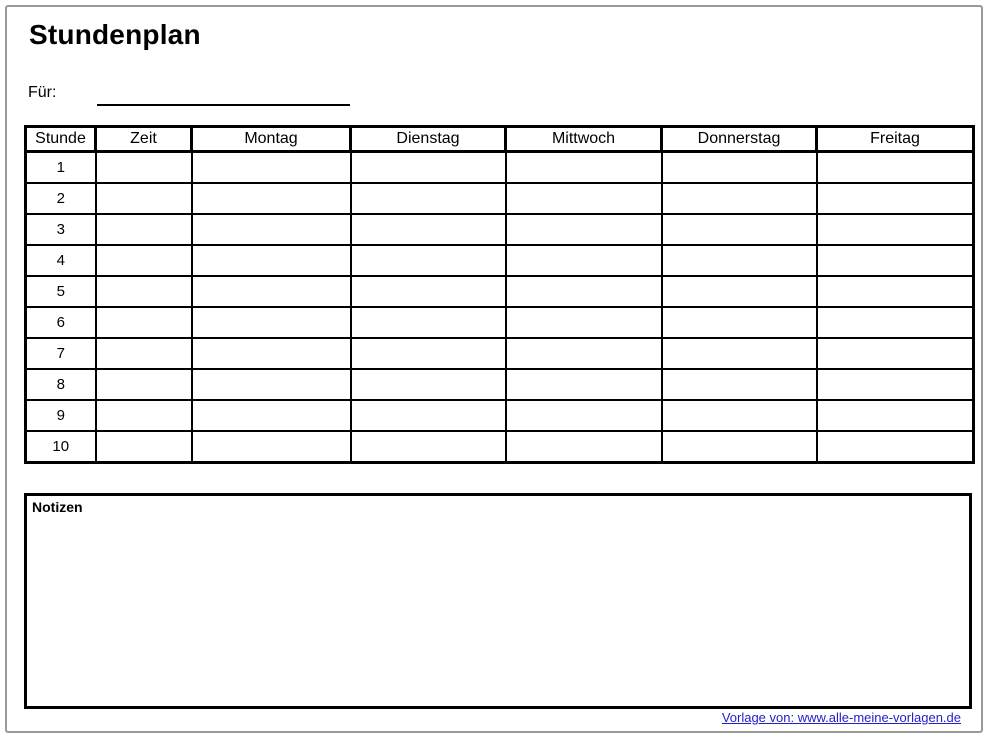 The image size is (993, 743). Describe the element at coordinates (739, 139) in the screenshot. I see `column-header-donnerstag: Donnerstag` at that location.